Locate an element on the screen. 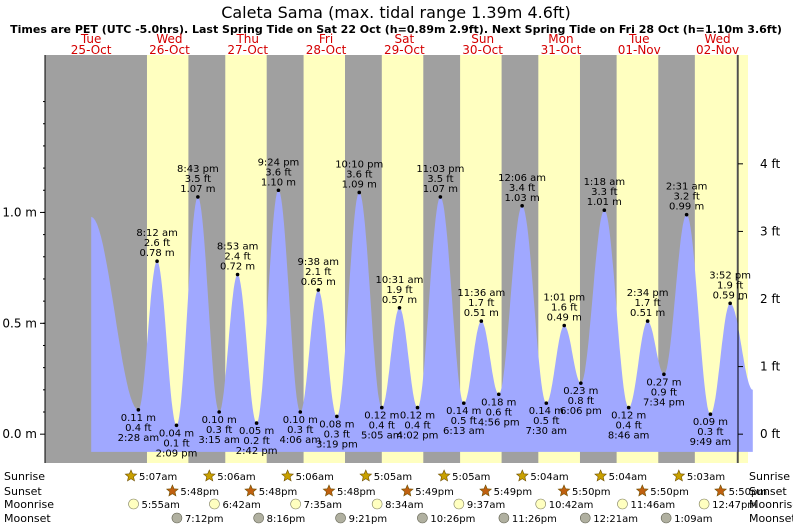  extreme-time: 4:06 am is located at coordinates (301, 440).